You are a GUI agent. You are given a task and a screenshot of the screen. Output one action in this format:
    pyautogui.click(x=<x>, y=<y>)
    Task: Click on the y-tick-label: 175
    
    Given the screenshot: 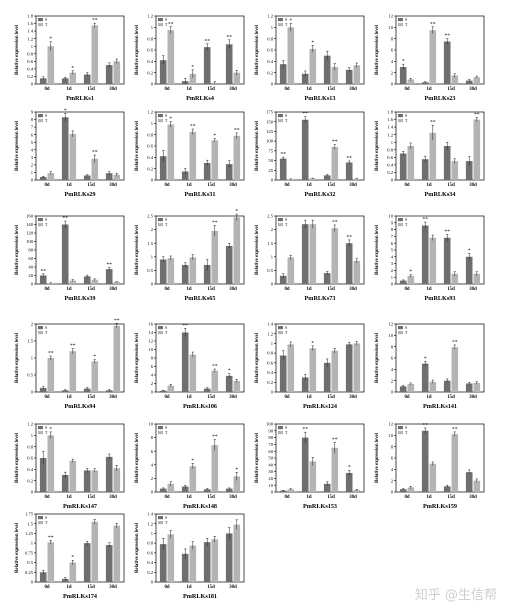 What is the action you would take?
    pyautogui.click(x=270, y=112)
    